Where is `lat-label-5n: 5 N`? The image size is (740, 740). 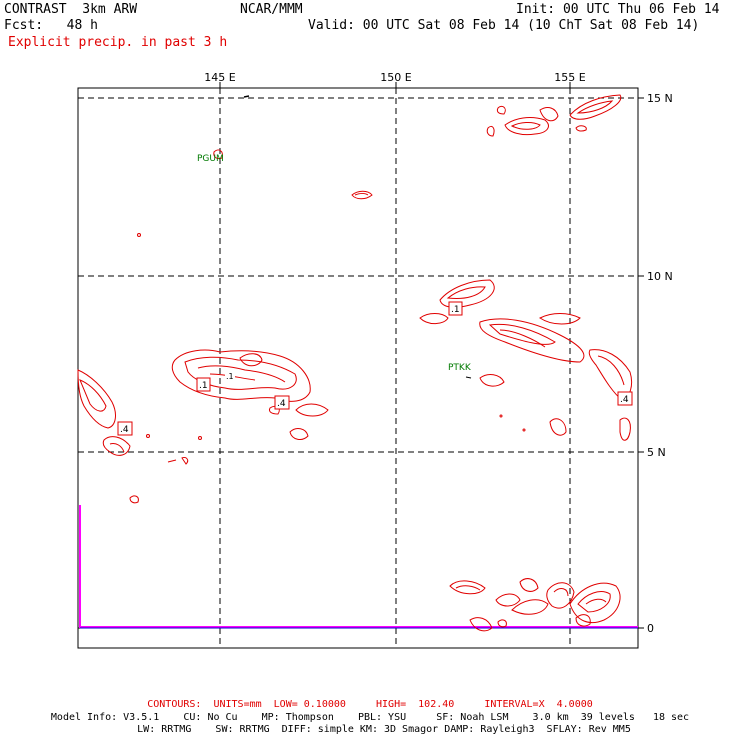
lat-label-5n: 5 N is located at coordinates (656, 452).